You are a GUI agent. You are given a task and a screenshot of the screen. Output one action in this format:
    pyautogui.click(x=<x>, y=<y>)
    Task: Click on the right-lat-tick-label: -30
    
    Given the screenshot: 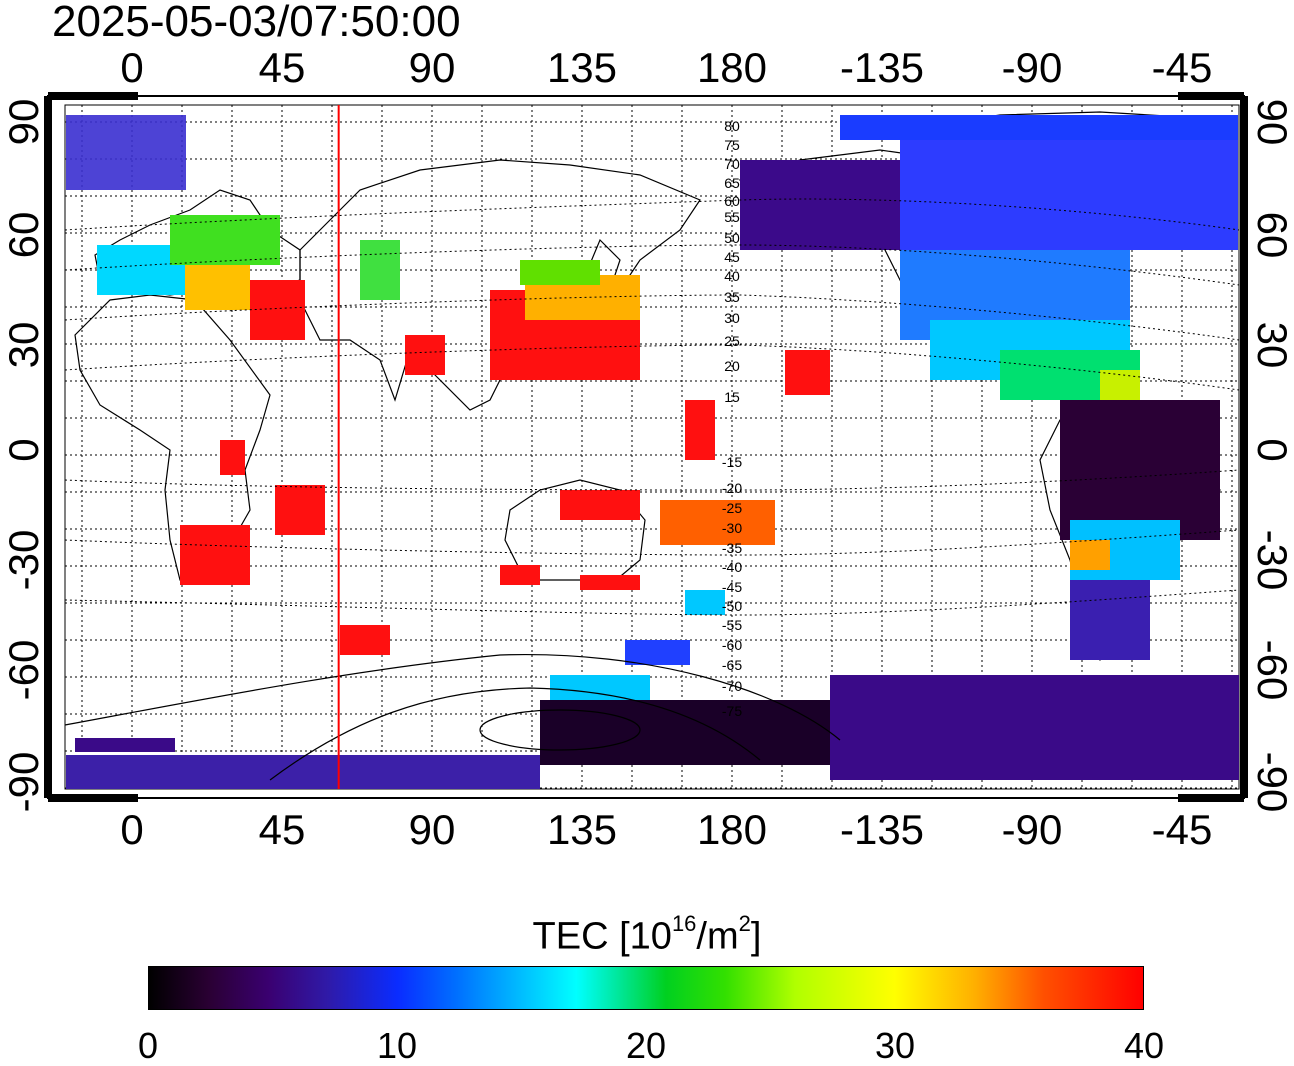 What is the action you would take?
    pyautogui.click(x=1271, y=560)
    